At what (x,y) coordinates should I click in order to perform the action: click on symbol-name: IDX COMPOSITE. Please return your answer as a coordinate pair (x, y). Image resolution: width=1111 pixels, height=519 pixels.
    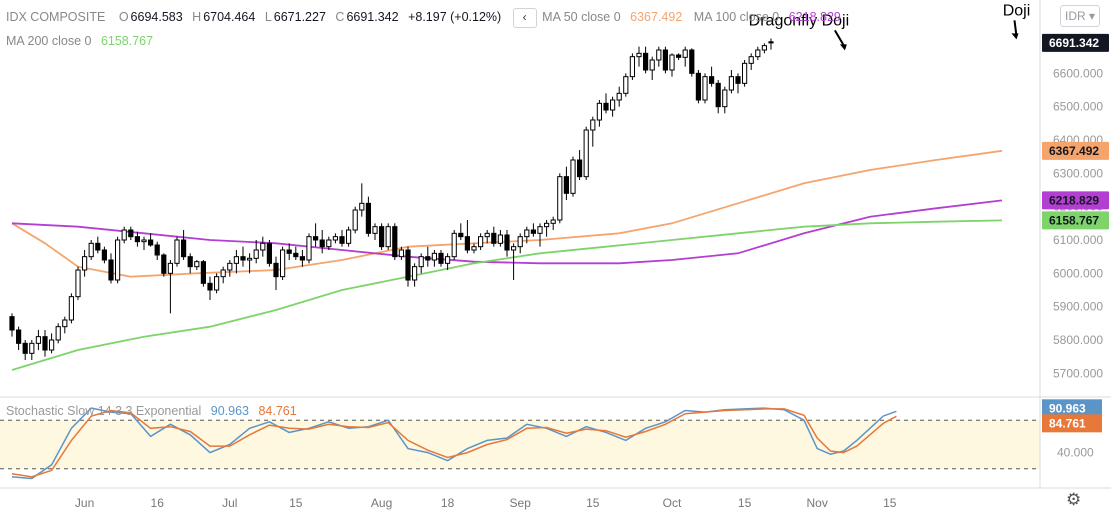
    Looking at the image, I should click on (56, 17).